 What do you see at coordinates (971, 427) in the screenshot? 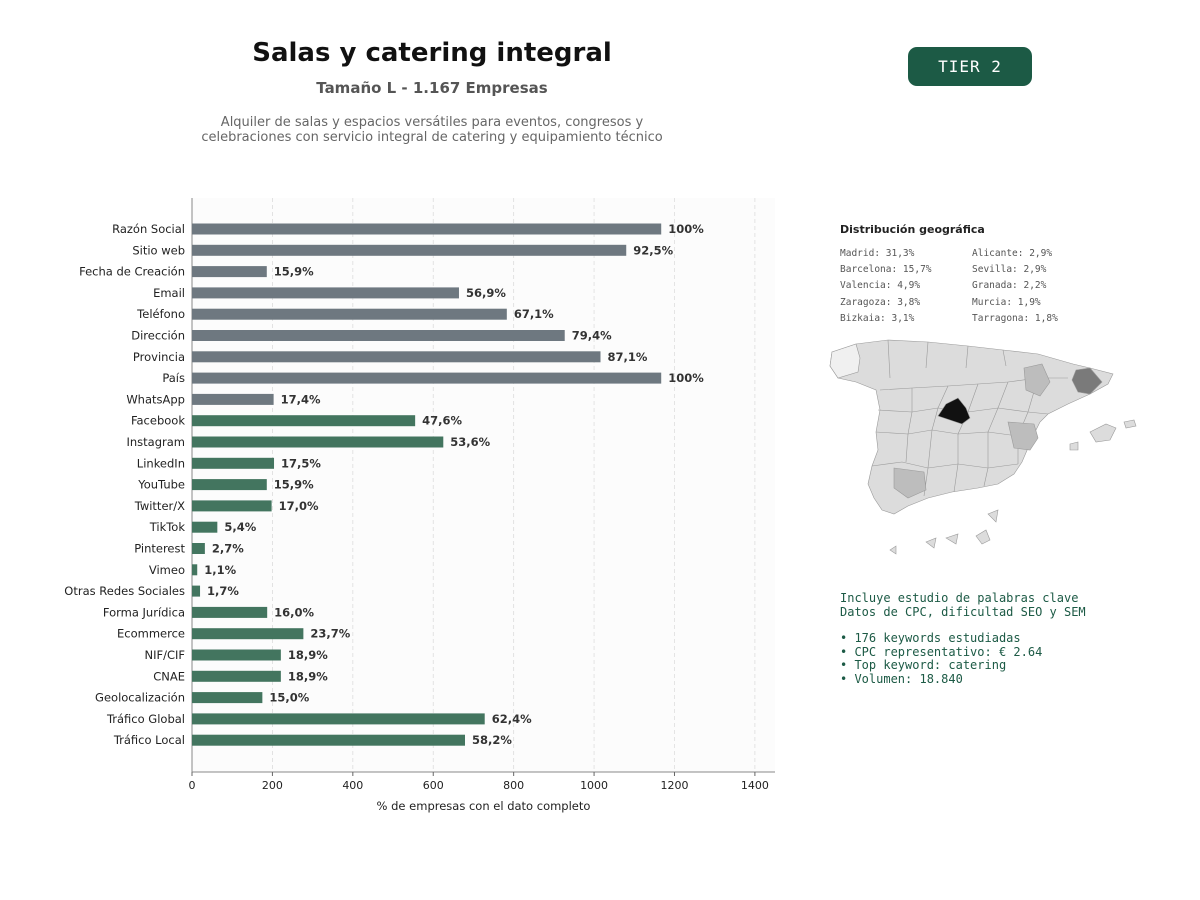
I see `map-peninsula` at bounding box center [971, 427].